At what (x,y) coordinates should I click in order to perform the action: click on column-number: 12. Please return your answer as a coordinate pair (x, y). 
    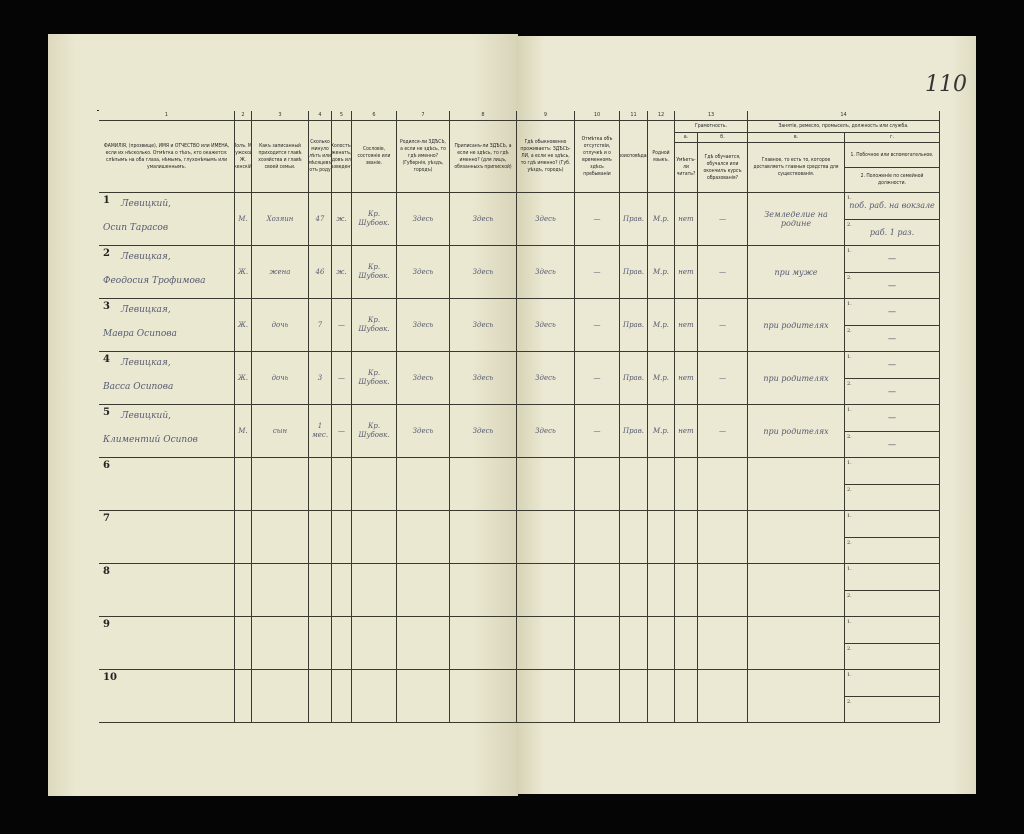
    Looking at the image, I should click on (661, 116).